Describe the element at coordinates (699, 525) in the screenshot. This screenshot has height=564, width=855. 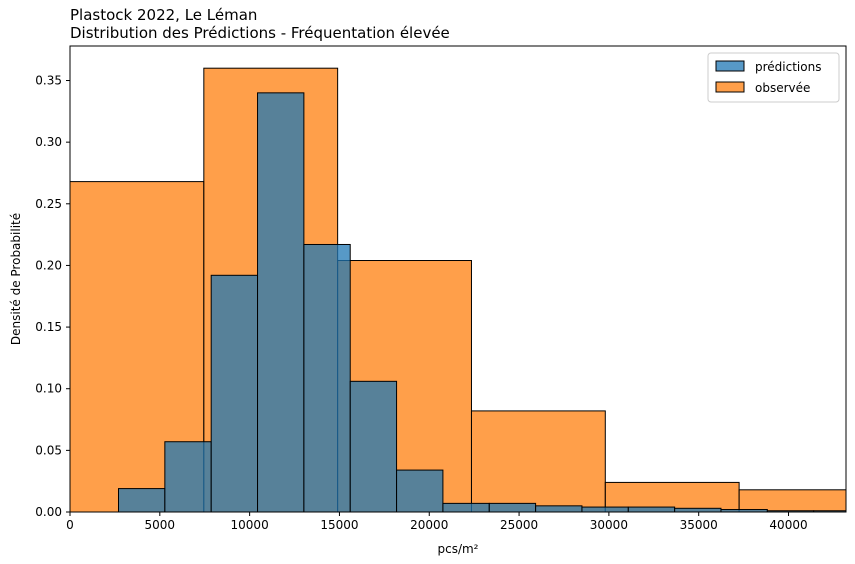
I see `x-tick-label-7: 35000` at that location.